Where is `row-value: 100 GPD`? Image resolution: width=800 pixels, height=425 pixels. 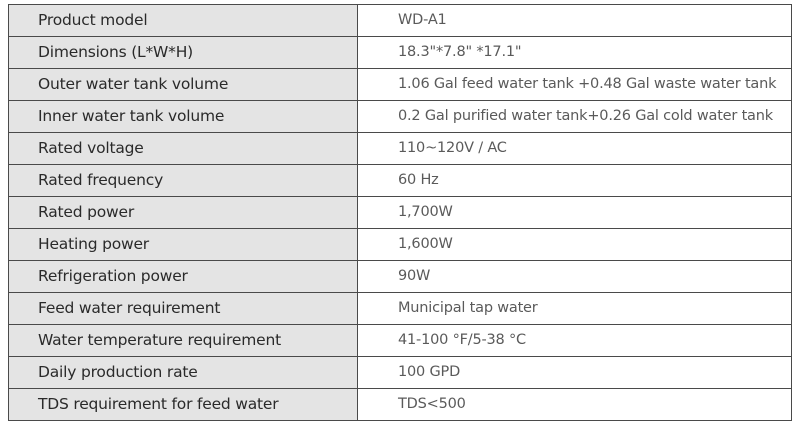
row-value: 100 GPD is located at coordinates (574, 372).